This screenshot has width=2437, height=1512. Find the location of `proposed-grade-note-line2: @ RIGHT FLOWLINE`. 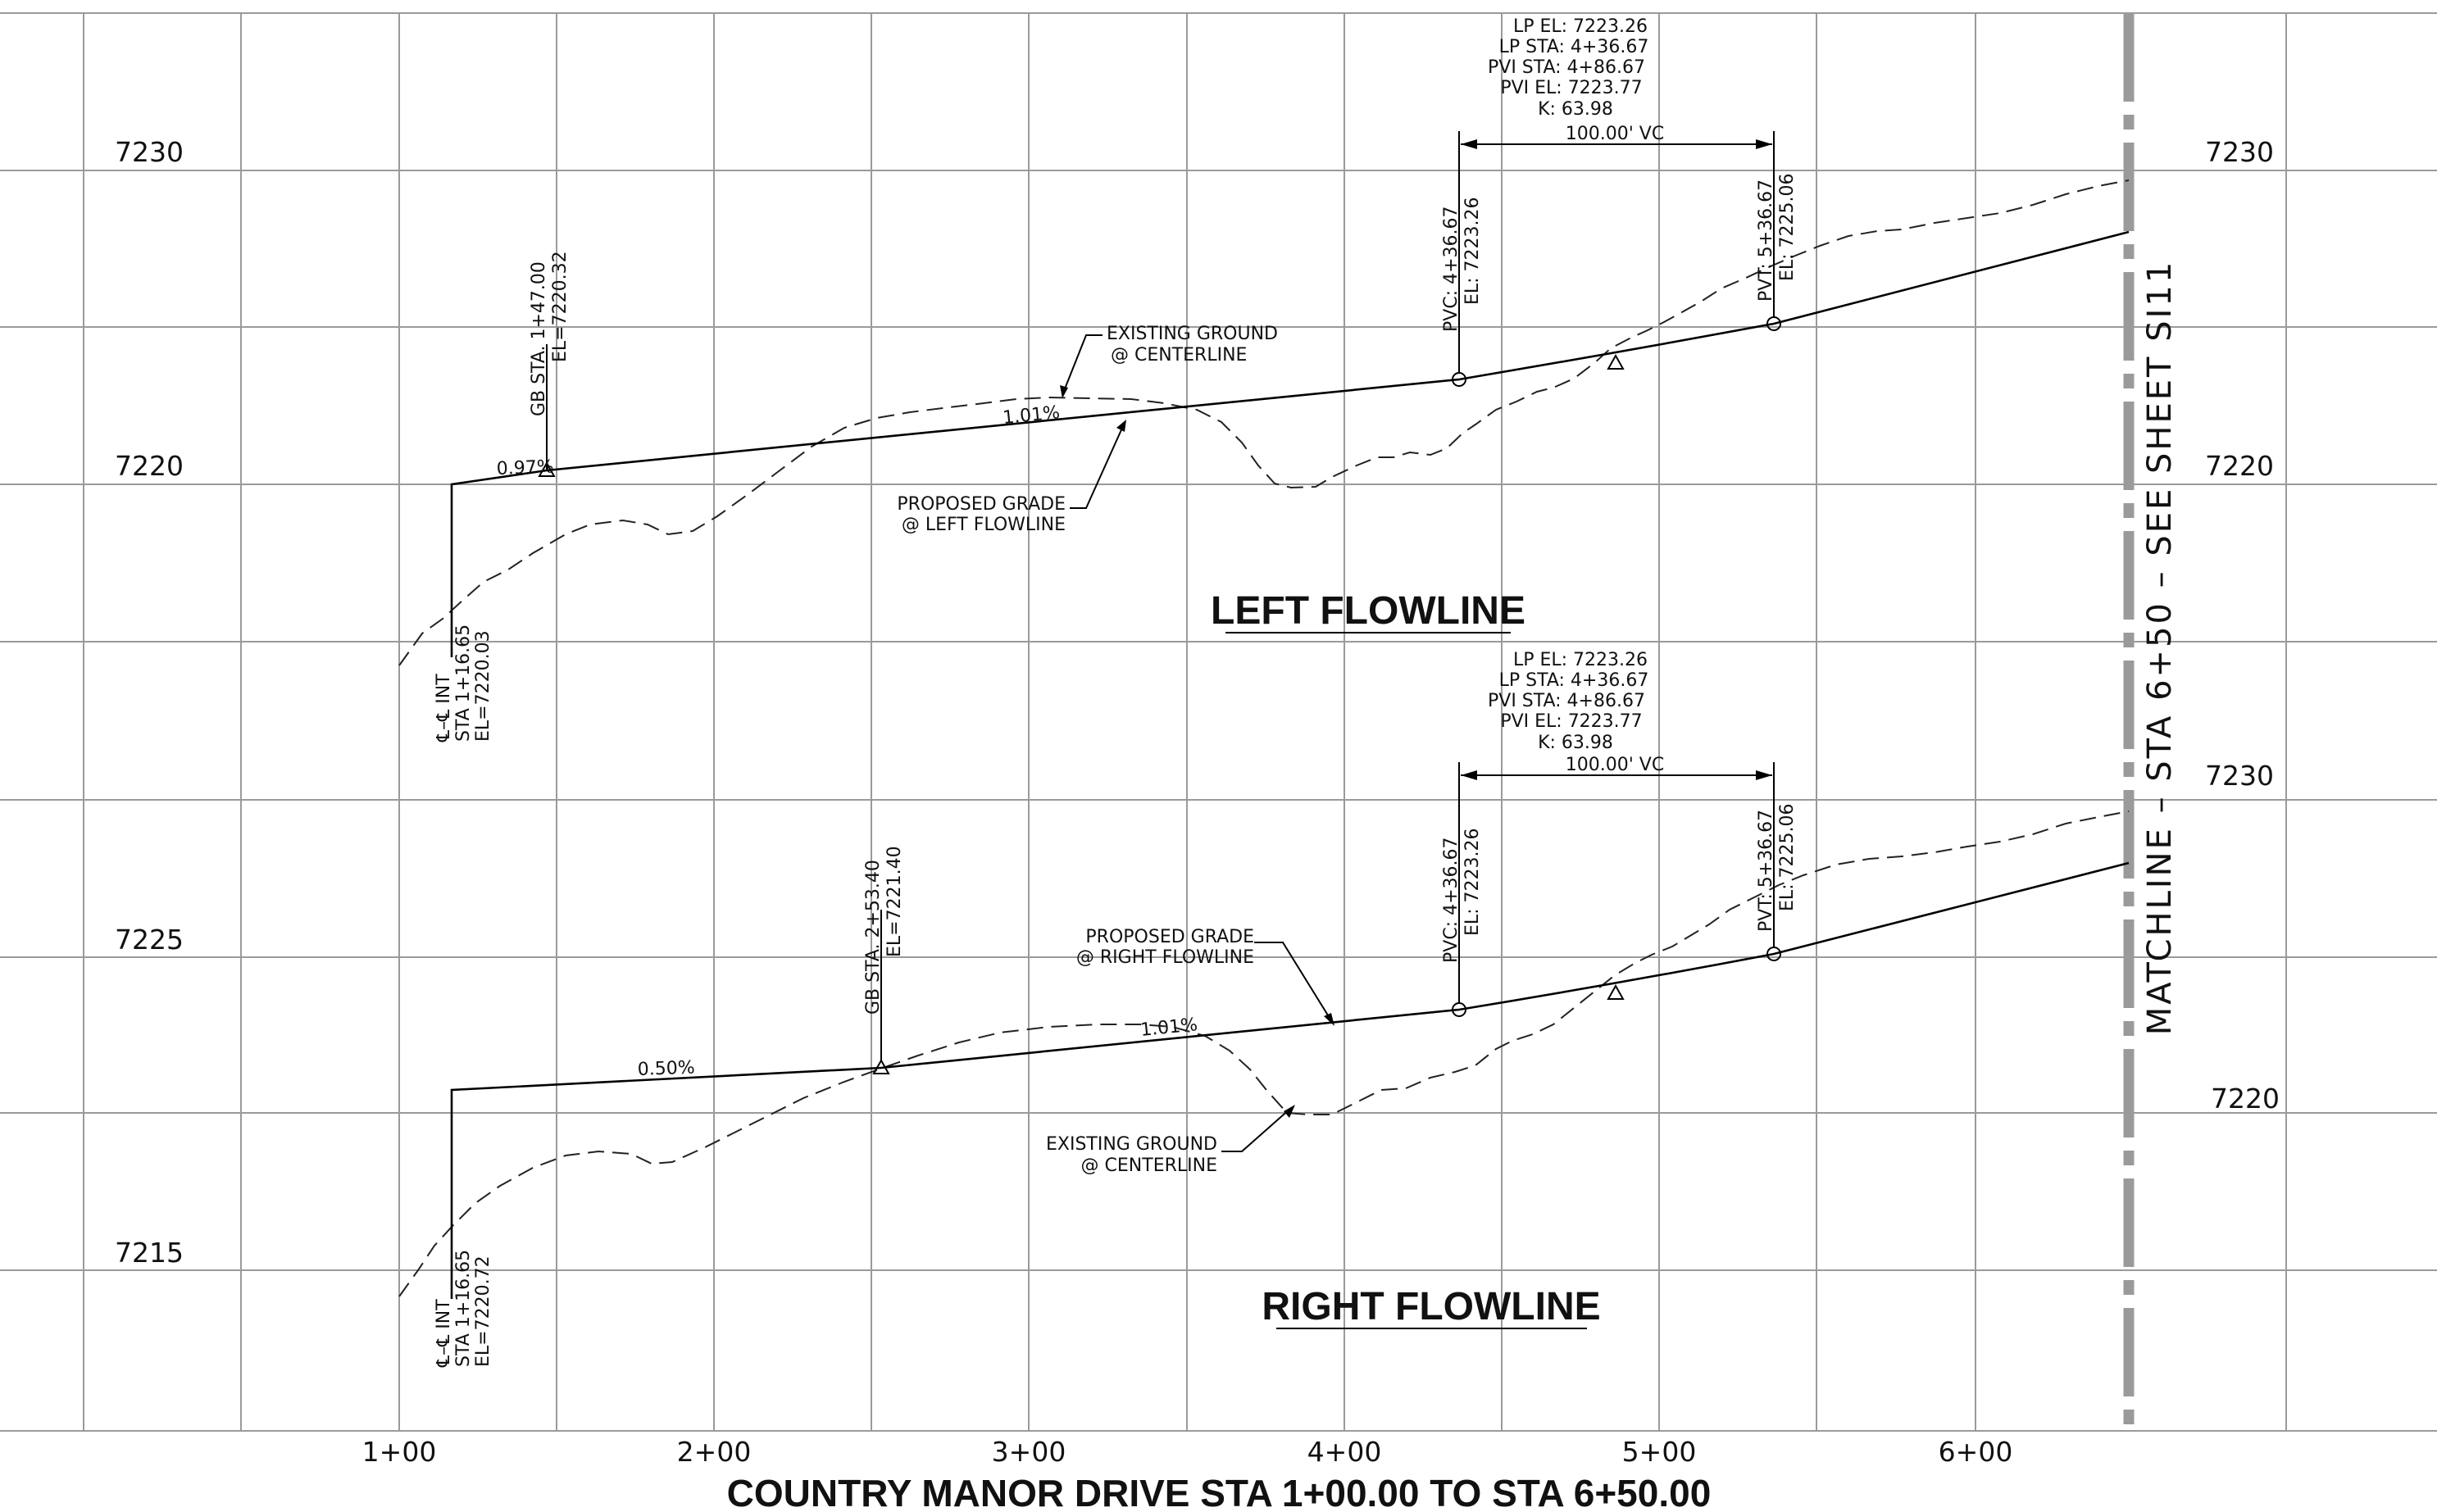

proposed-grade-note-line2: @ RIGHT FLOWLINE is located at coordinates (1165, 958).